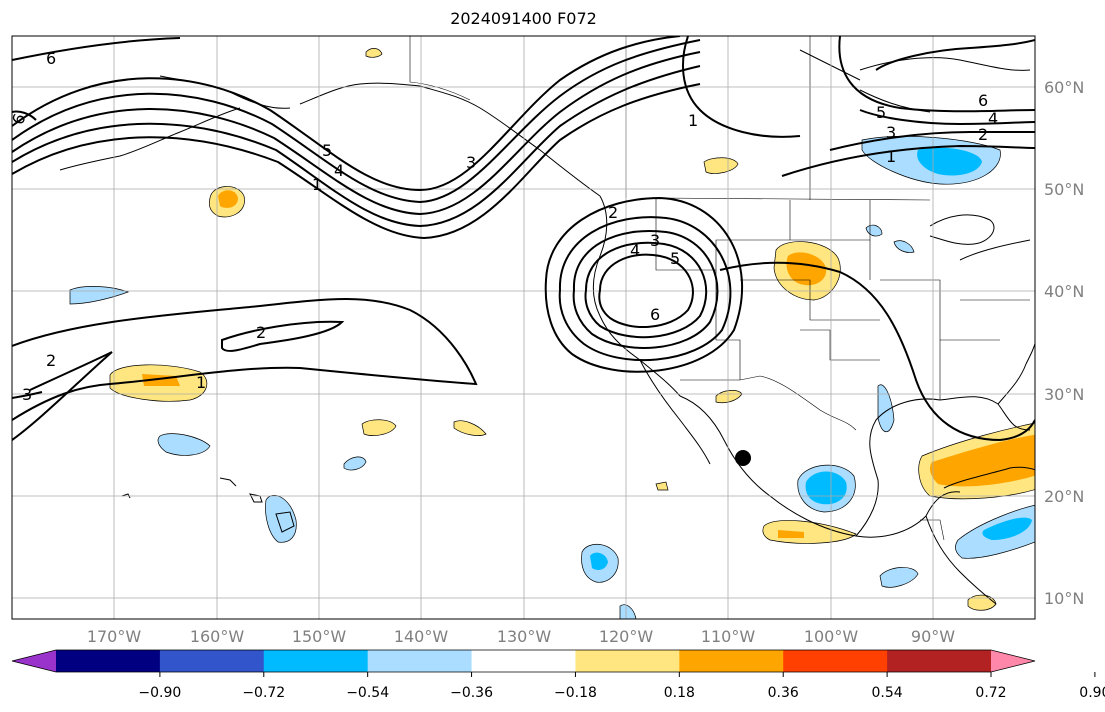 This screenshot has width=1105, height=712. Describe the element at coordinates (471, 693) in the screenshot. I see `colorbar-tick-label: −0.36` at that location.